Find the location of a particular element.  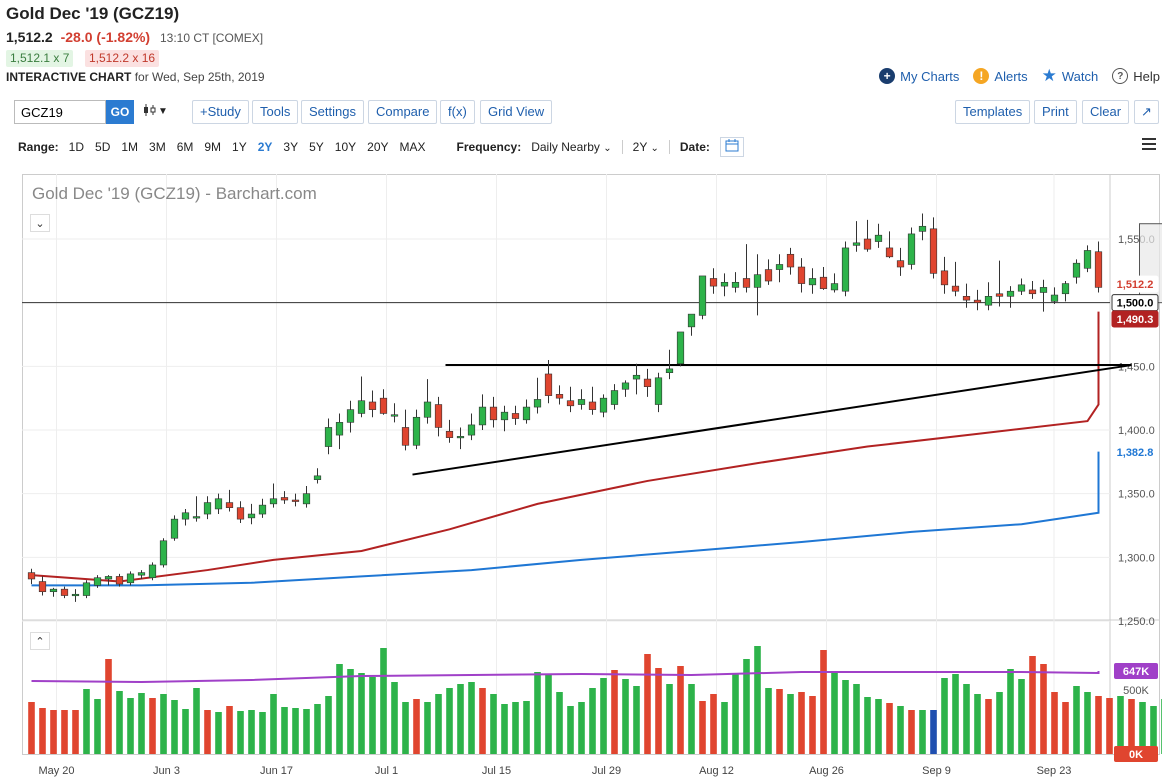

range-option-20y: 20Y is located at coordinates (378, 147).